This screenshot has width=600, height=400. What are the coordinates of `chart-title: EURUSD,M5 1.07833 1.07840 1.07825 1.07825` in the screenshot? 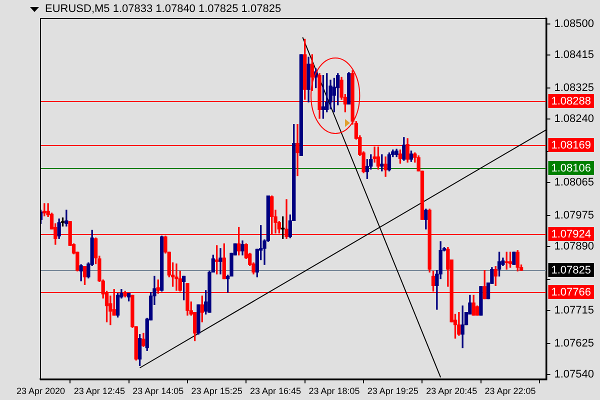 It's located at (163, 9).